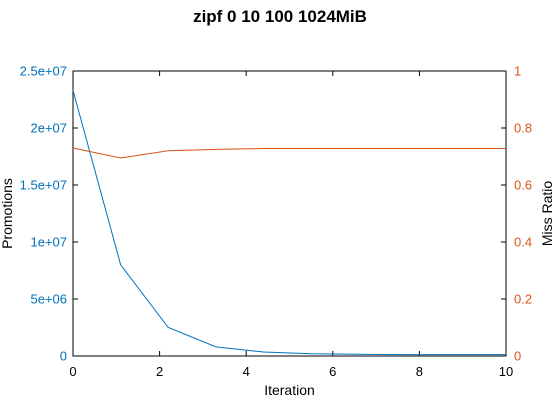 The width and height of the screenshot is (560, 420). Describe the element at coordinates (48, 299) in the screenshot. I see `y-tick-label: 5e+06` at that location.